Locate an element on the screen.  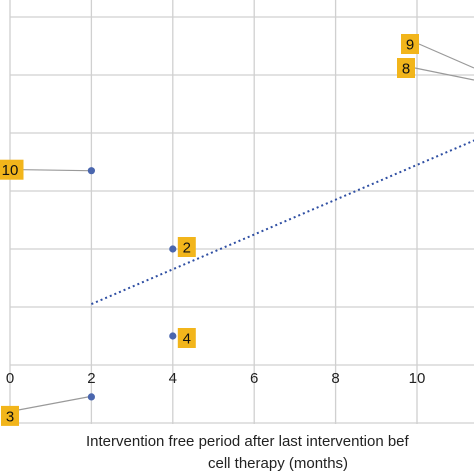
data-label: 4 is located at coordinates (187, 339).